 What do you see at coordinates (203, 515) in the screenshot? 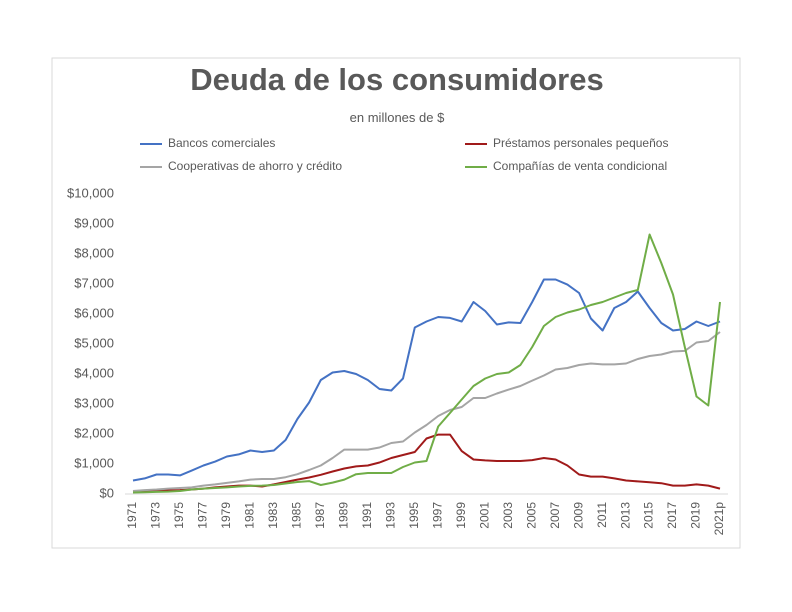
I see `x-tick-label: 1977` at bounding box center [203, 515].